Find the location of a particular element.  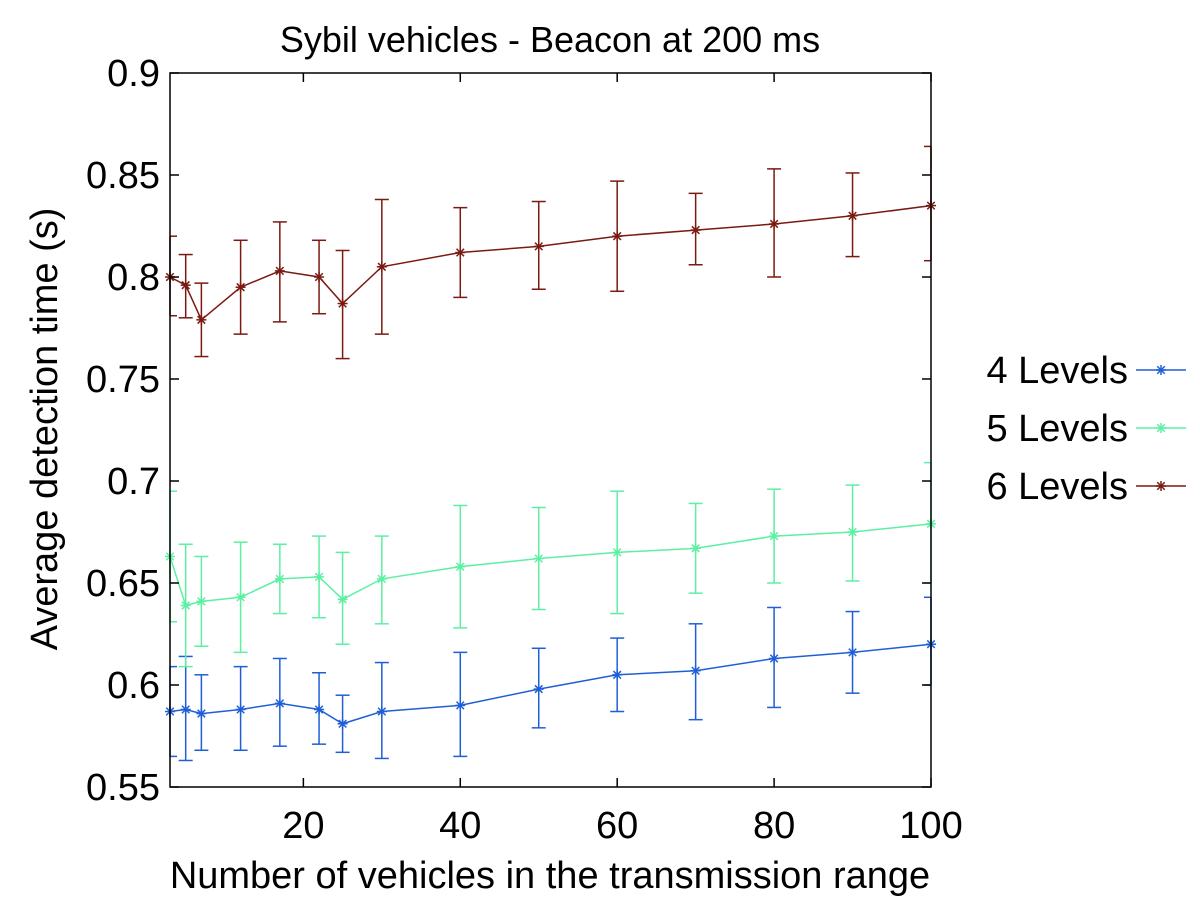

x-tick-label: 100 is located at coordinates (930, 826).